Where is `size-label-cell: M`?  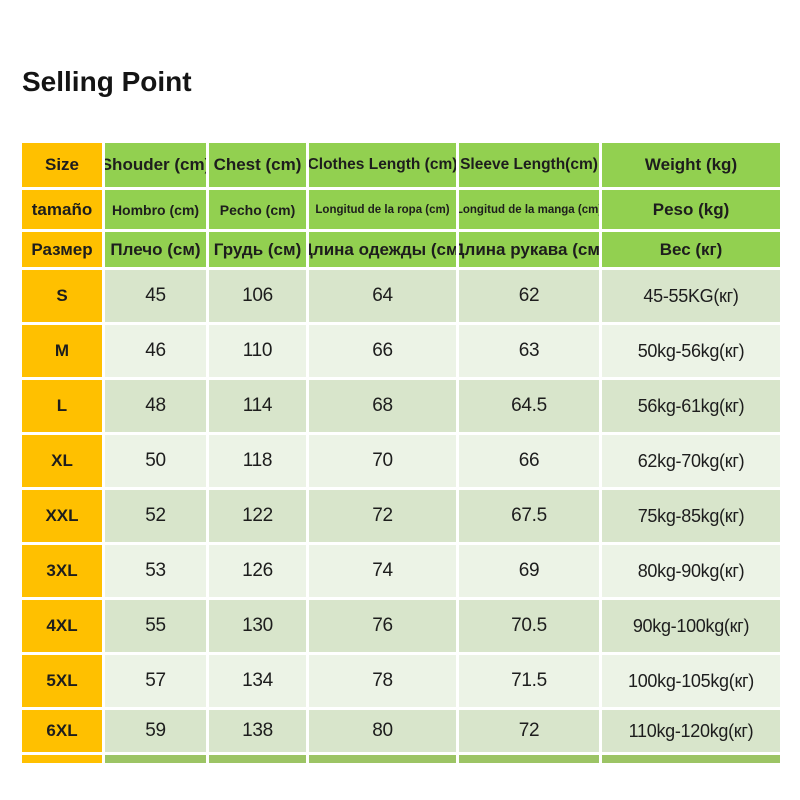
size-label-cell: M is located at coordinates (62, 351).